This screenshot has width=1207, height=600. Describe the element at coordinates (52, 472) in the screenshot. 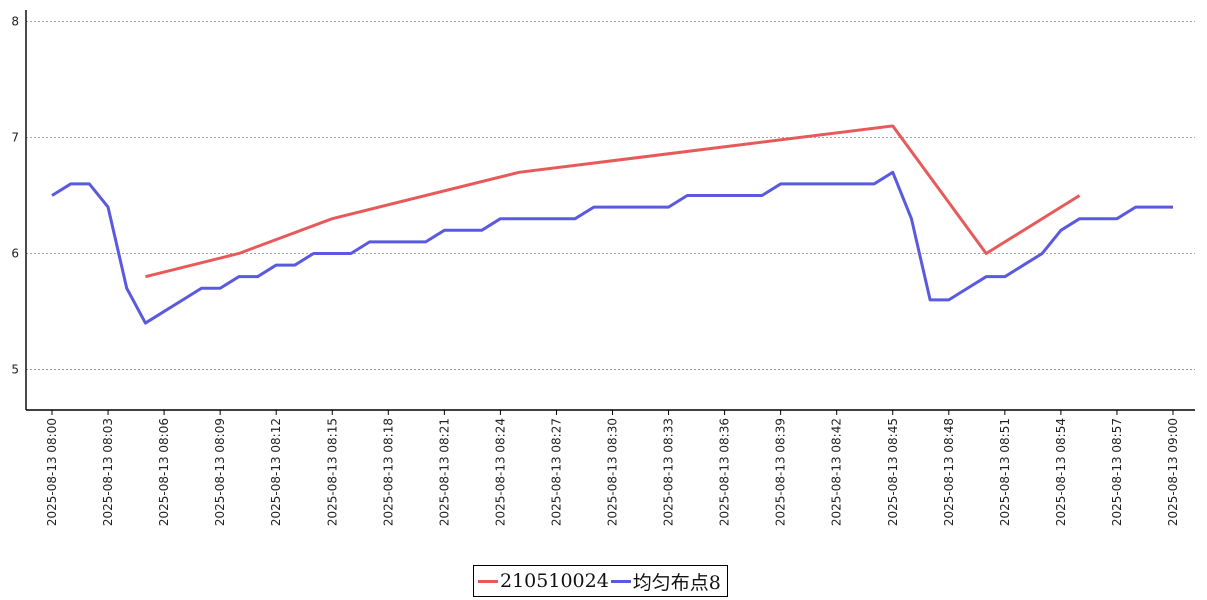

I see `x-tick-label: 2025-08-13 08:00` at that location.